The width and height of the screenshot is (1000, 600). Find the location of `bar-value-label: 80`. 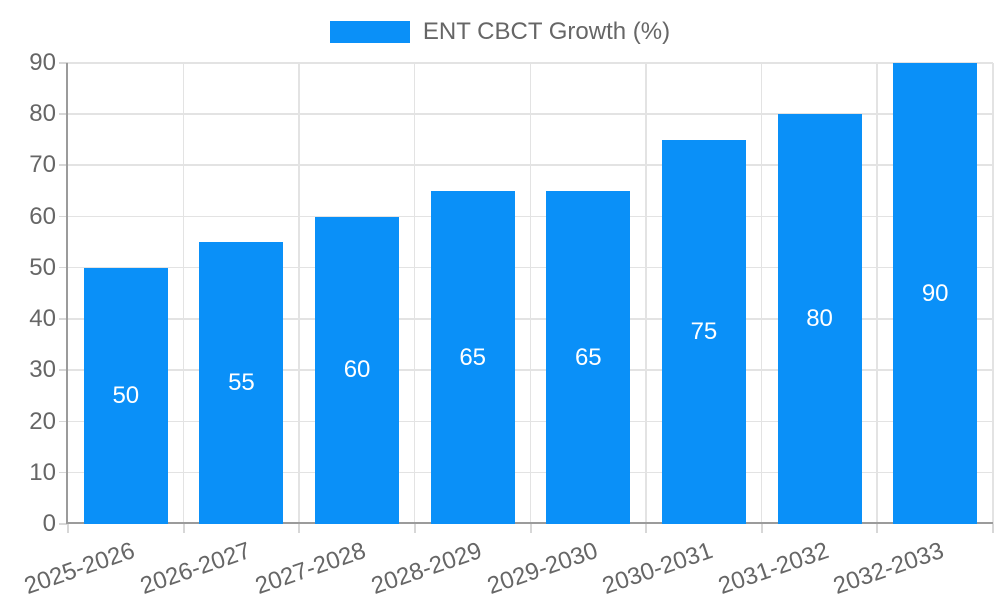

bar-value-label: 80 is located at coordinates (819, 319).